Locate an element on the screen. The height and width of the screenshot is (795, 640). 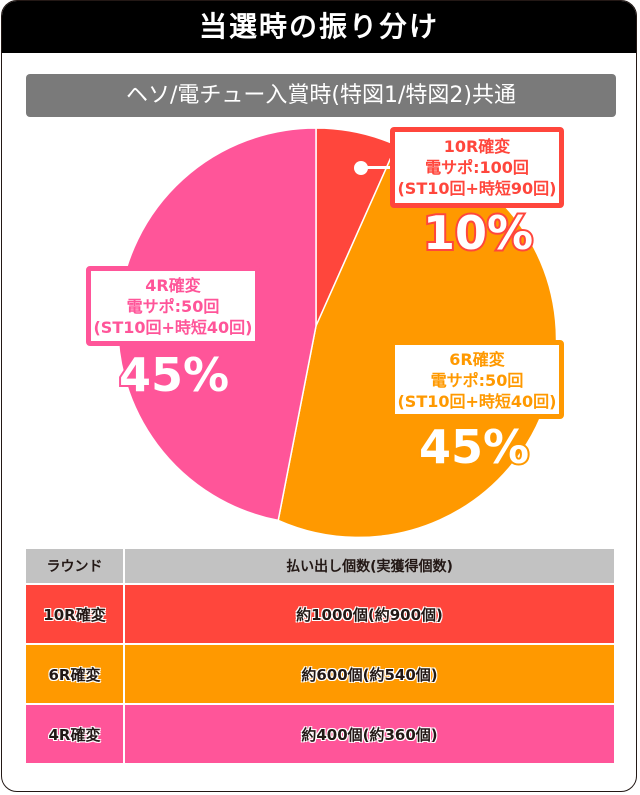
payout-cell: 約400個(約360個) is located at coordinates (369, 734).